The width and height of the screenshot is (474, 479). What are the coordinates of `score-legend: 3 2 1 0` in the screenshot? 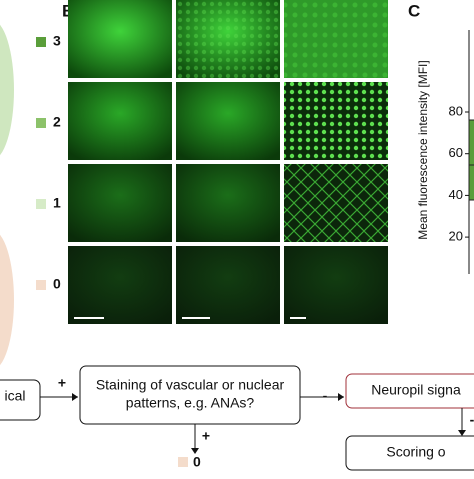 It's located at (48, 162).